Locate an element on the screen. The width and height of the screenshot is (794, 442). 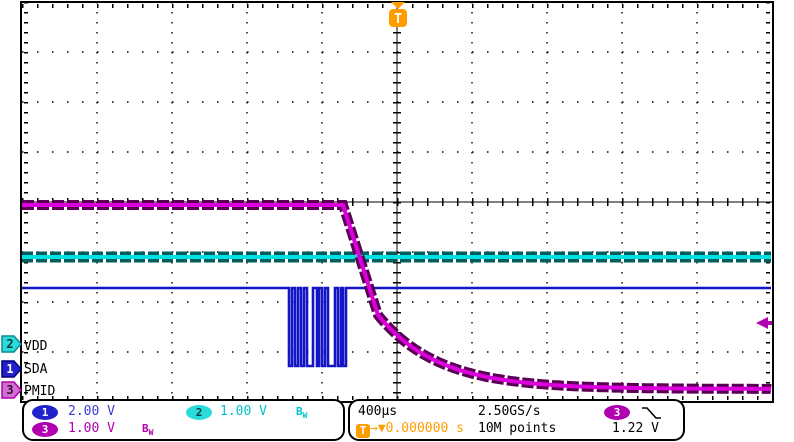
trigger-position-readout: T →▼0.000000 s is located at coordinates (410, 429).